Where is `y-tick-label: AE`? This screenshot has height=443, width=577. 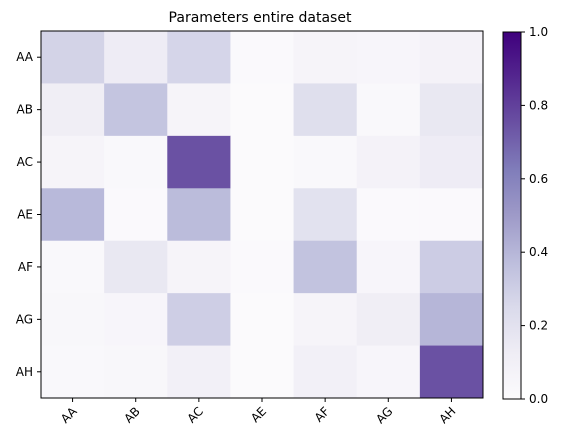 y-tick-label: AE is located at coordinates (25, 215).